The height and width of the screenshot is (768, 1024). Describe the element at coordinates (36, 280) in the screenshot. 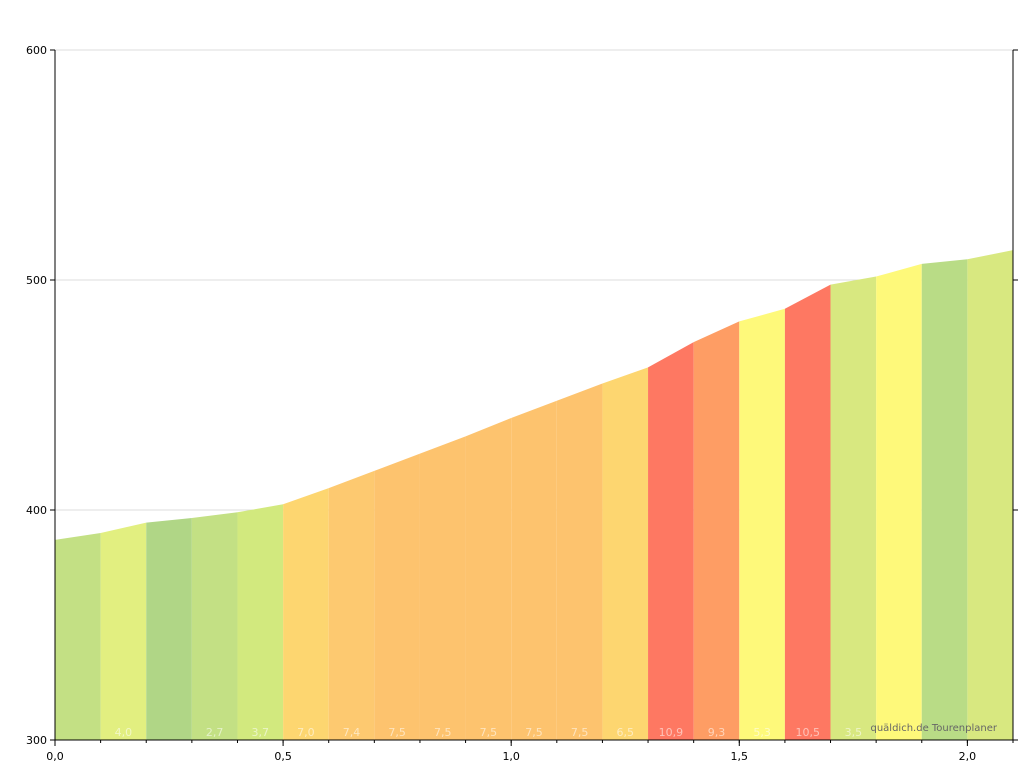

I see `y-tick-label: 500` at that location.